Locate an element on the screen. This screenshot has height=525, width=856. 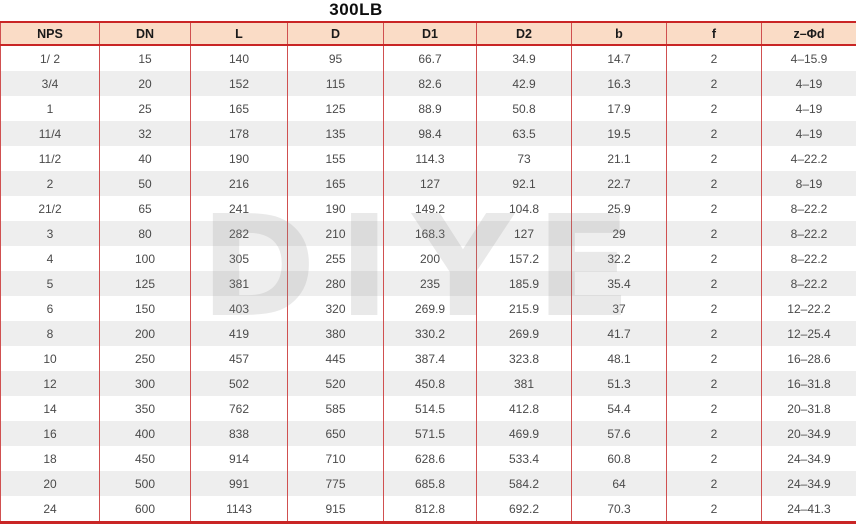
table-cell: 381 is located at coordinates (239, 283).